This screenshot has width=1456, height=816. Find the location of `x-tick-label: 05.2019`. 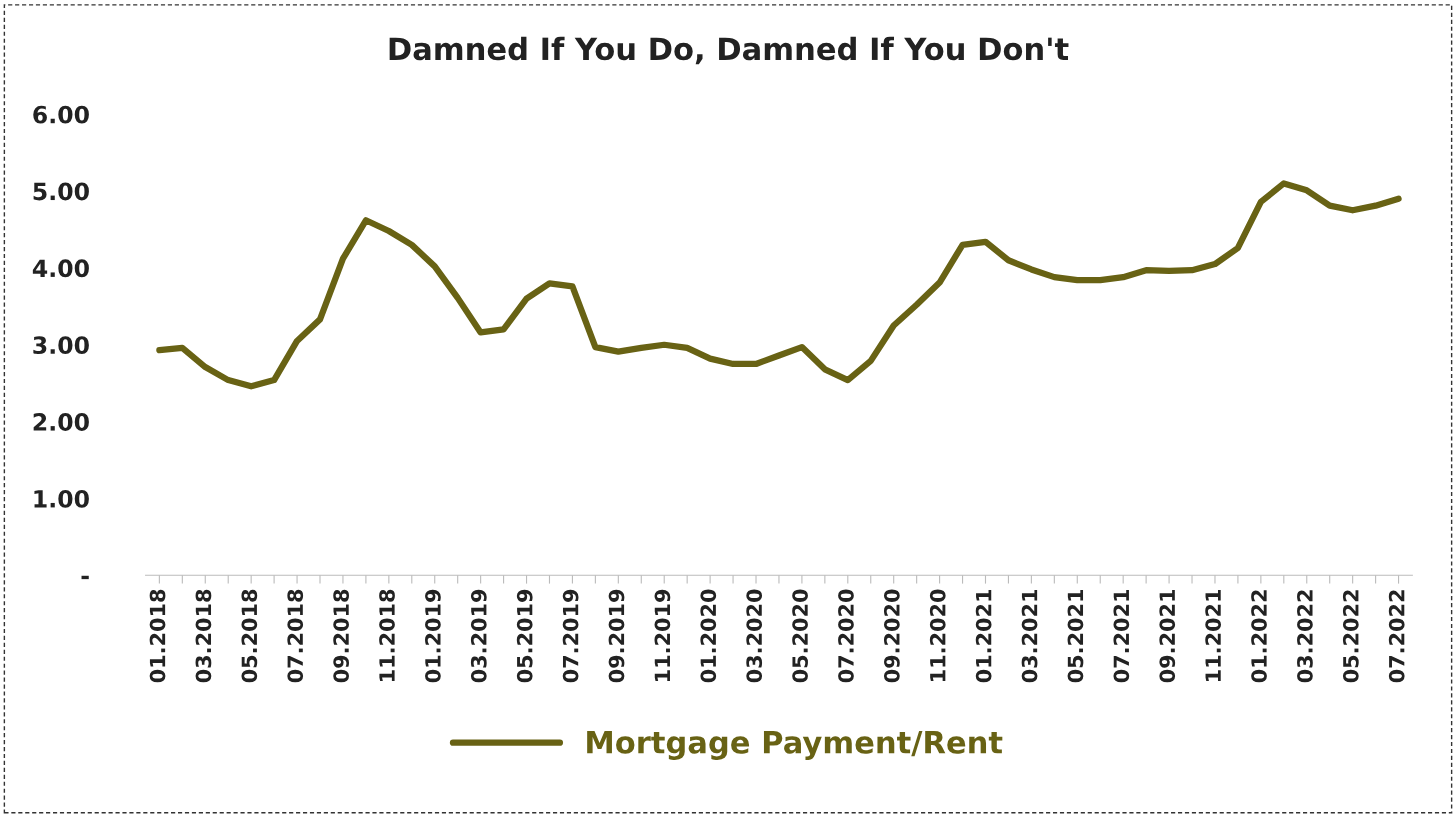

x-tick-label: 05.2019 is located at coordinates (524, 636).